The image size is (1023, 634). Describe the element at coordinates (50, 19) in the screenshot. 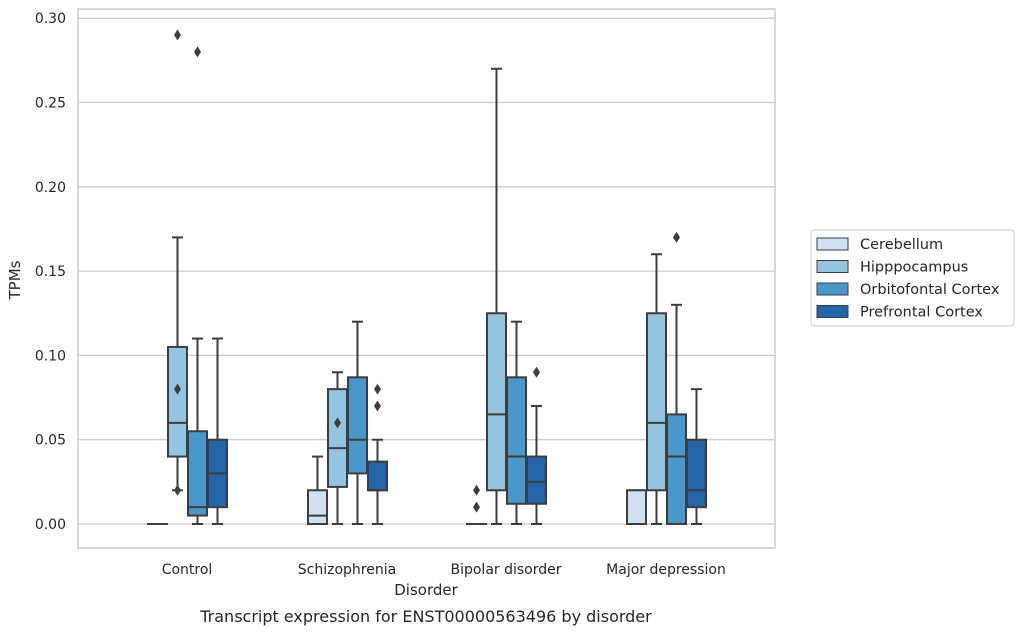

I see `y-tick-label: 0.30` at that location.